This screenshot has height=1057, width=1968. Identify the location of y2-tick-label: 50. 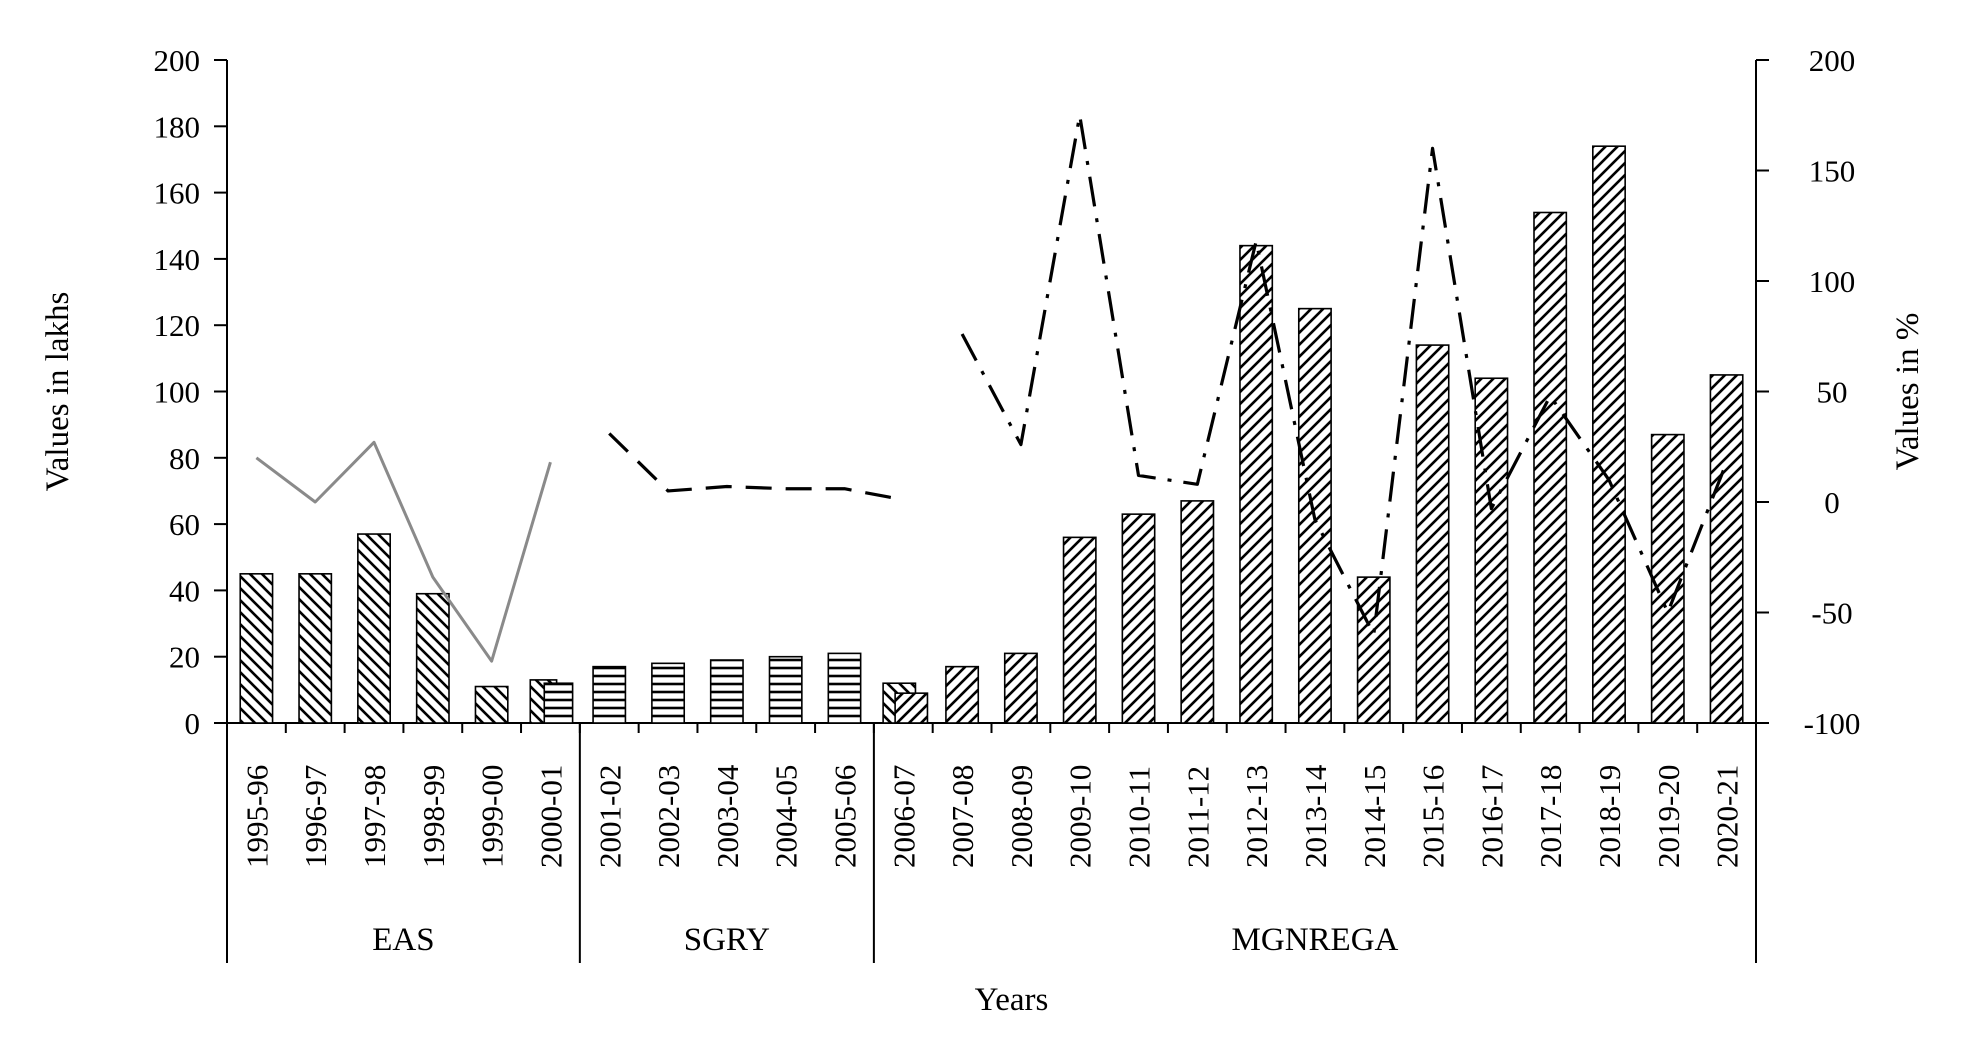
(1832, 392).